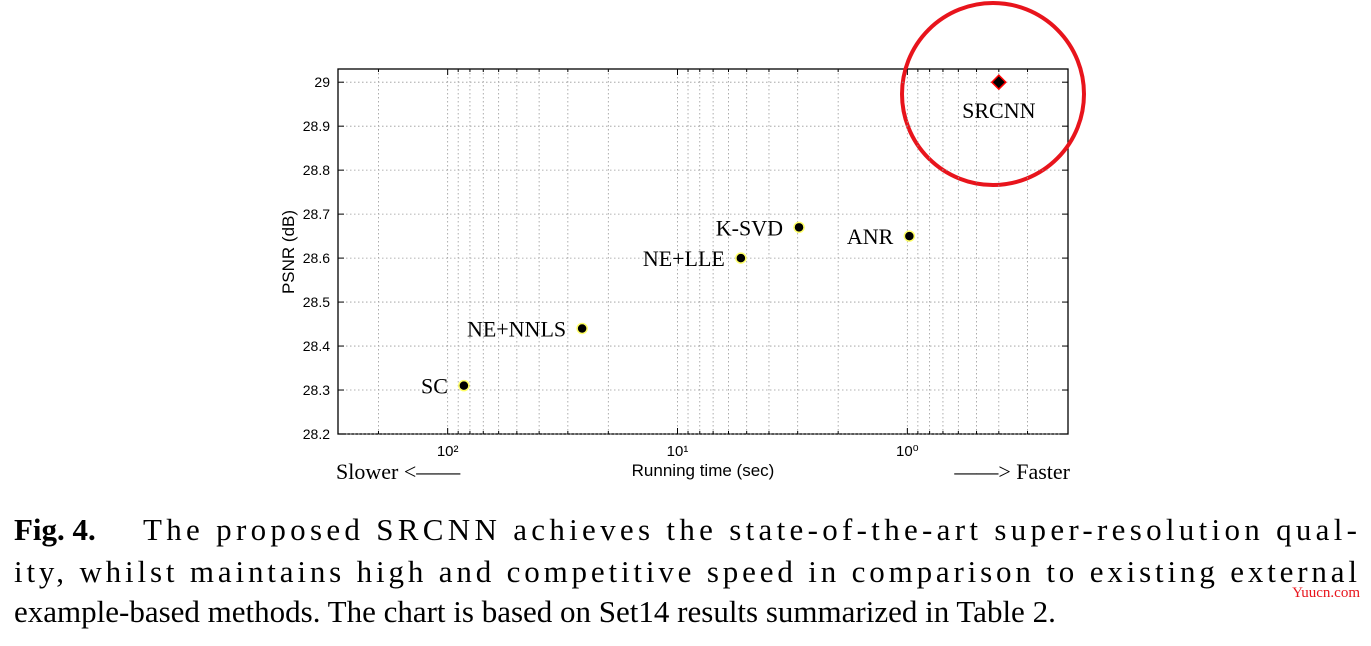 Image resolution: width=1371 pixels, height=646 pixels. What do you see at coordinates (703, 470) in the screenshot?
I see `x-axis-label: Running time (sec)` at bounding box center [703, 470].